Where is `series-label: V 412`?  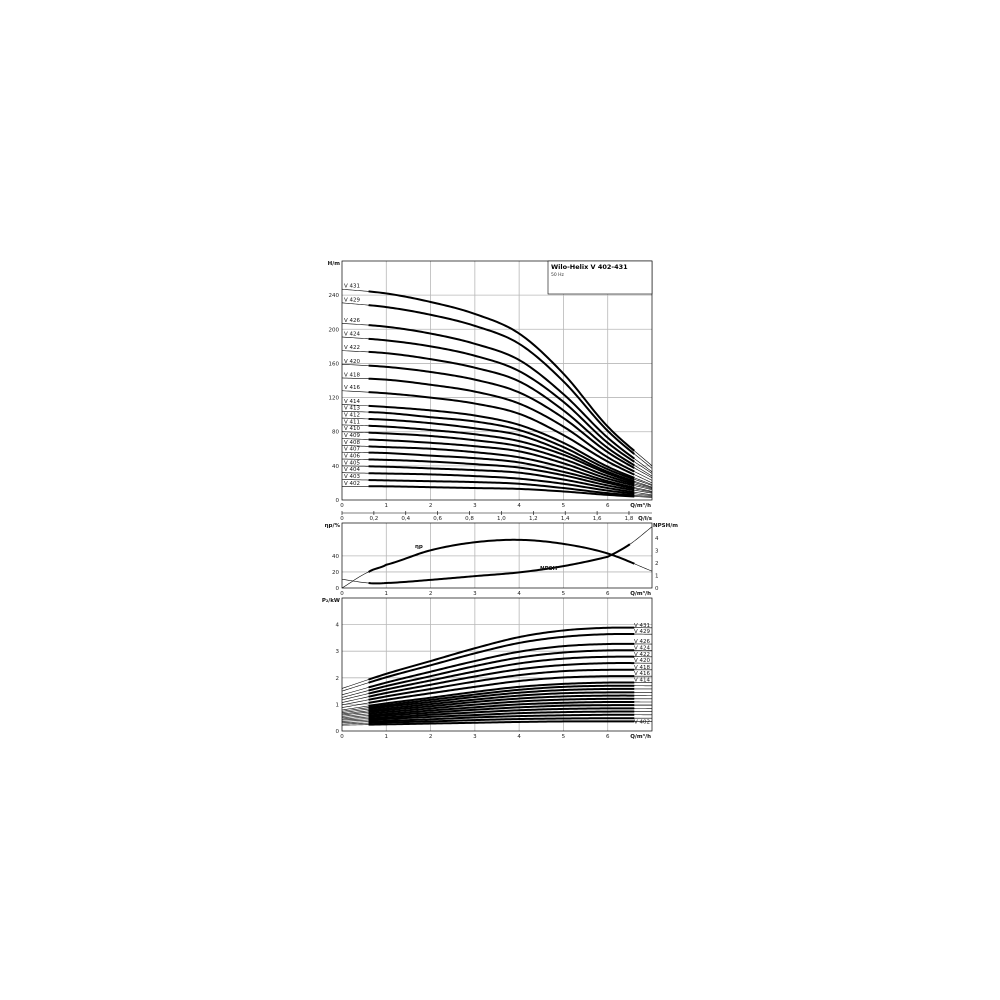
series-label: V 412 is located at coordinates (352, 416).